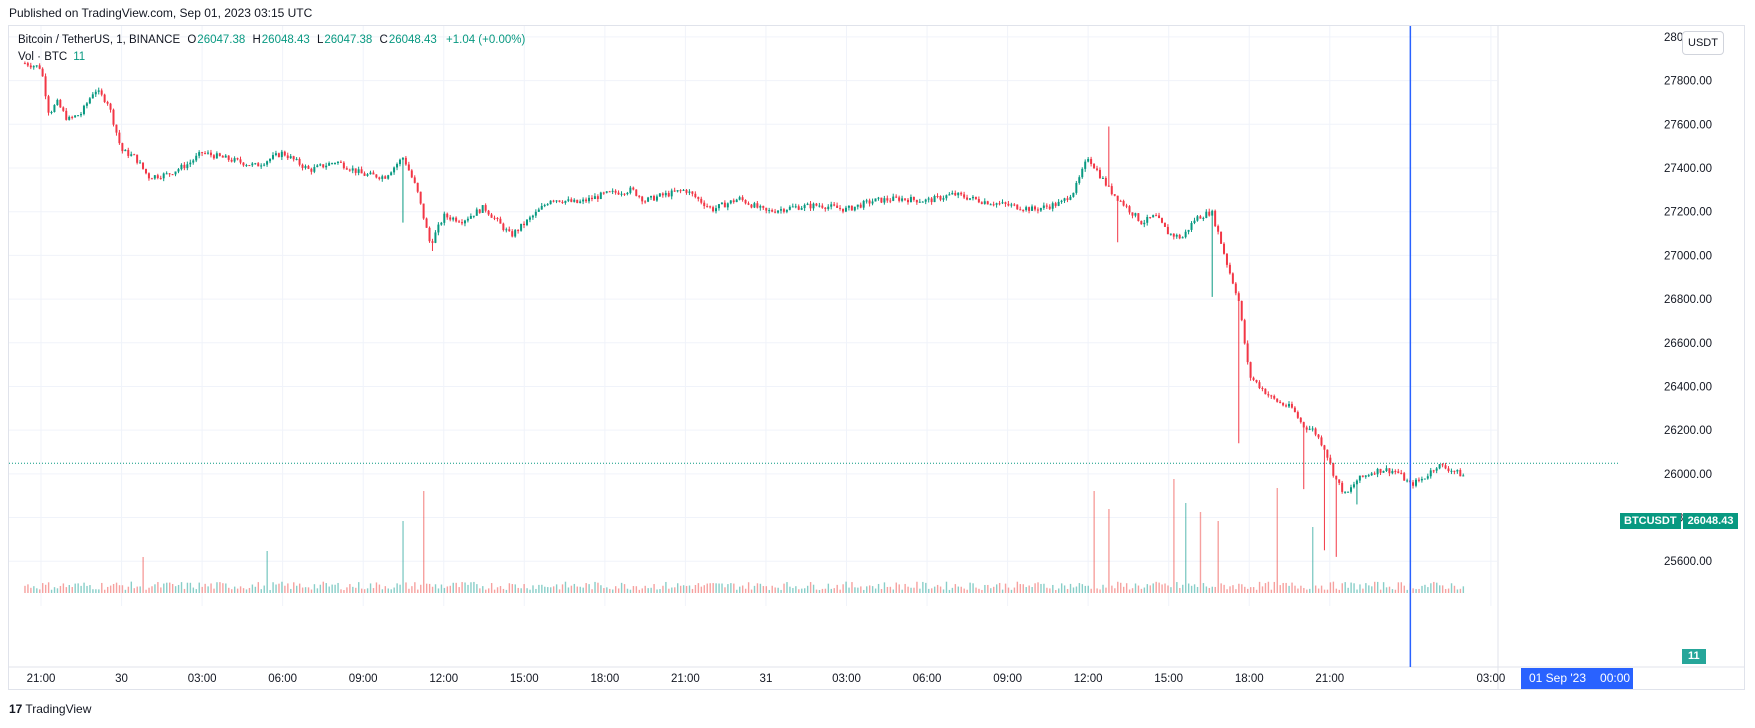 The image size is (1755, 728). I want to click on currency-button: USDT, so click(1703, 43).